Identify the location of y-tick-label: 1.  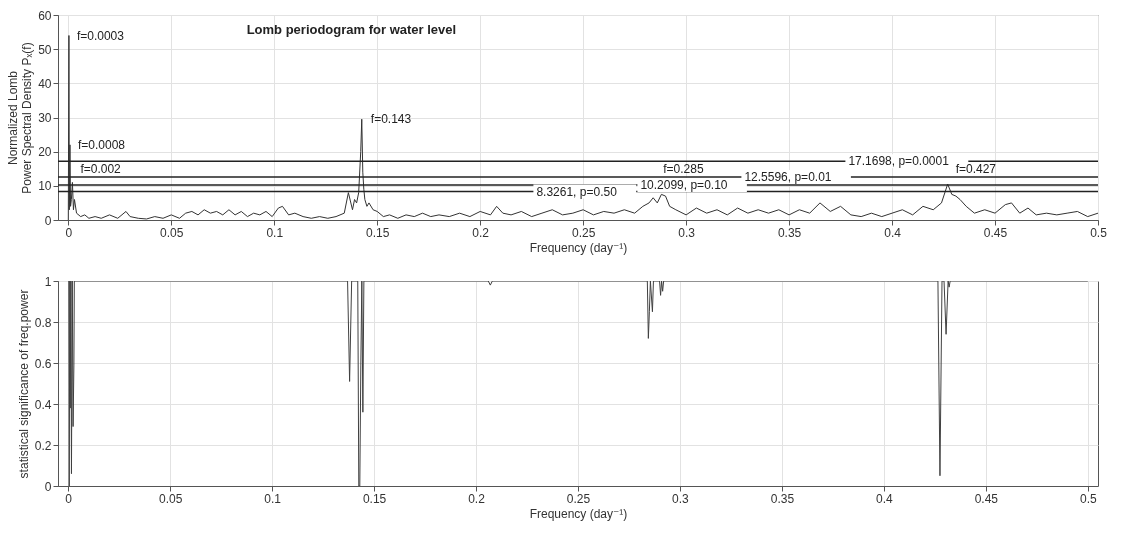
(48, 281).